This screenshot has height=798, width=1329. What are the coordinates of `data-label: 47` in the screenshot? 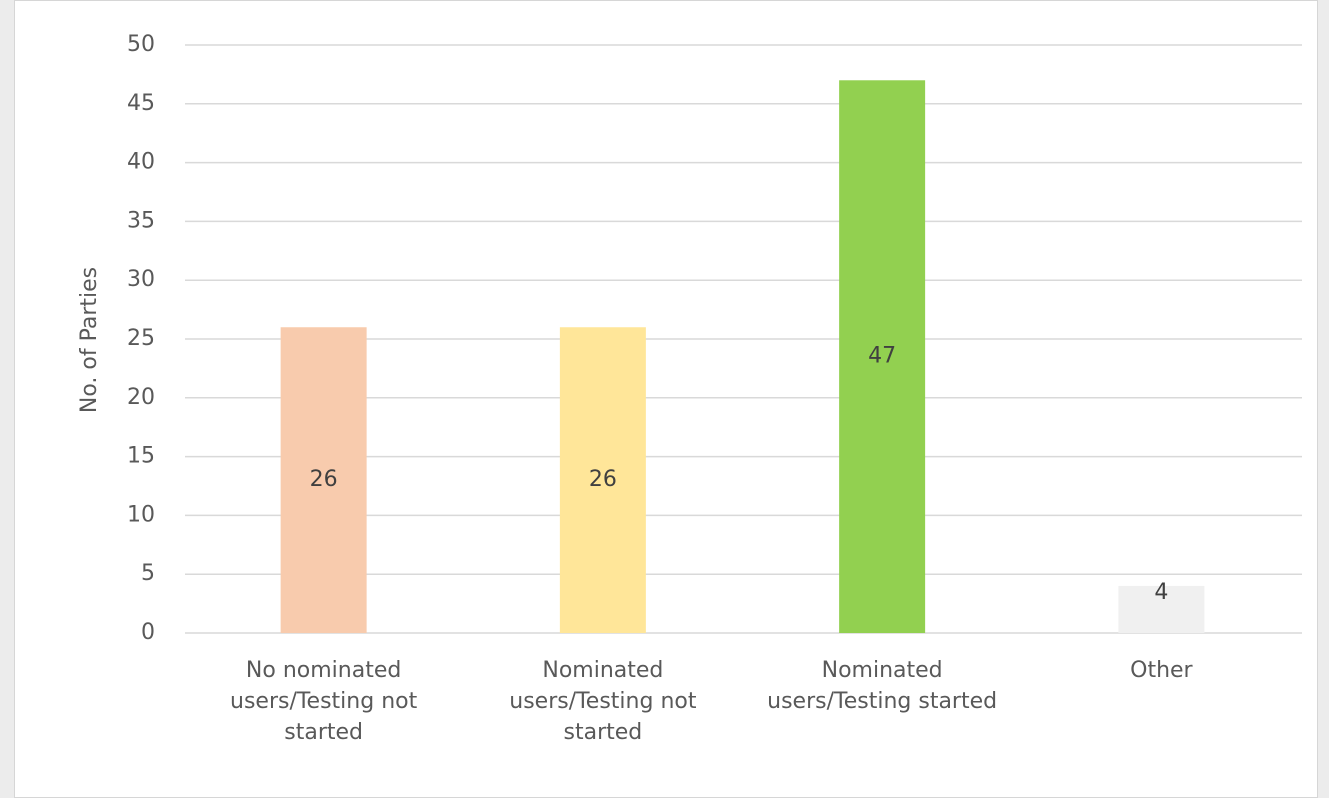 It's located at (882, 356).